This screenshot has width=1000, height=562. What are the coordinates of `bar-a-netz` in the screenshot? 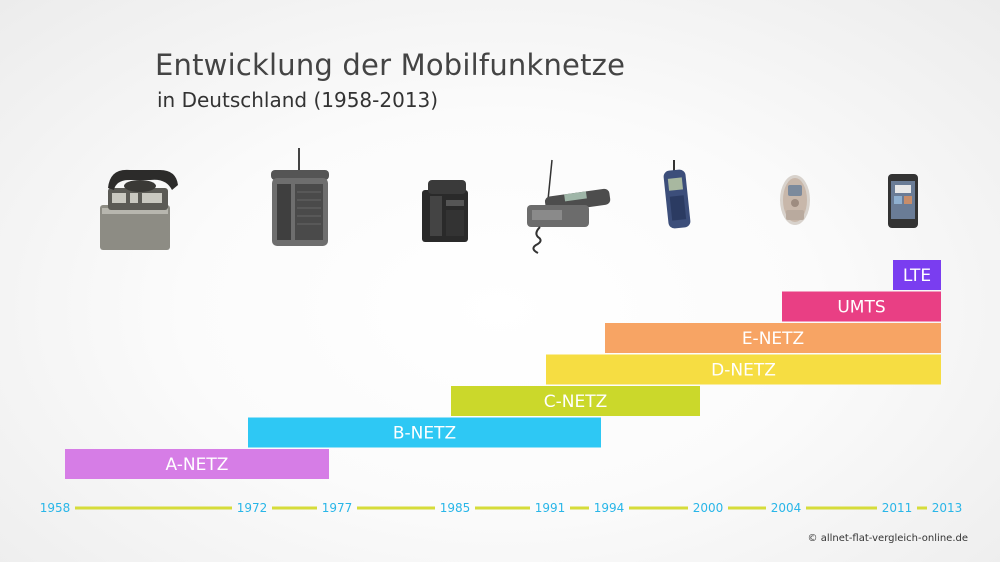 It's located at (197, 464).